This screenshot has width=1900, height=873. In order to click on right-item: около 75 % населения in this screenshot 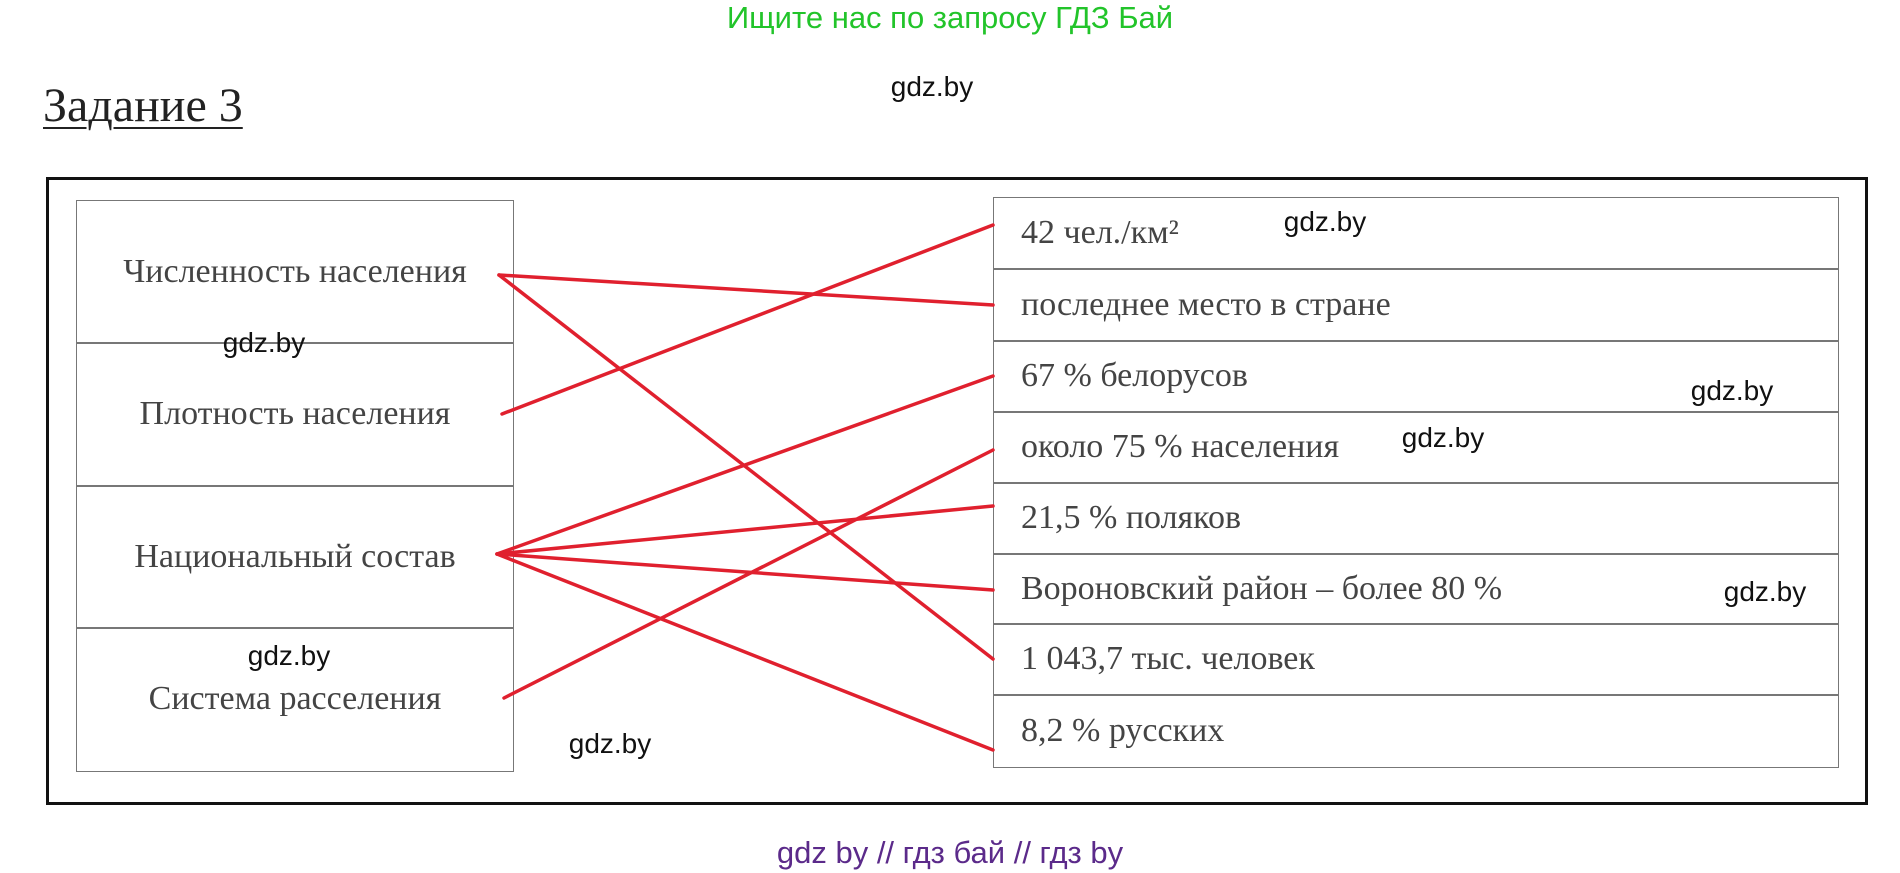, I will do `click(1416, 447)`.